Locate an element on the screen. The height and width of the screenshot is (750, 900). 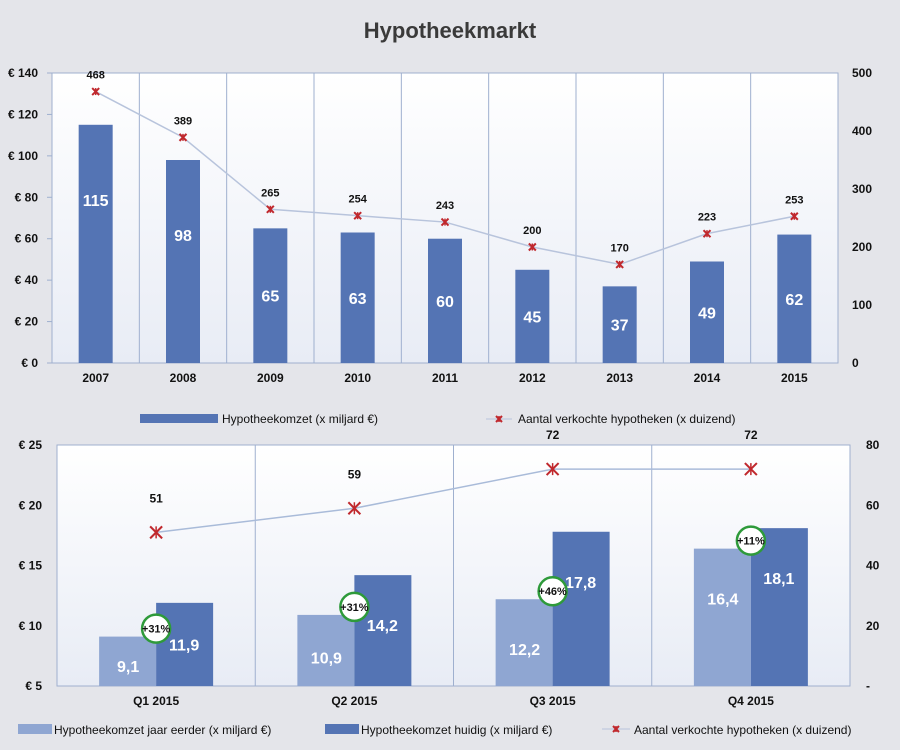
y-tick-label: € 80 is located at coordinates (27, 197).